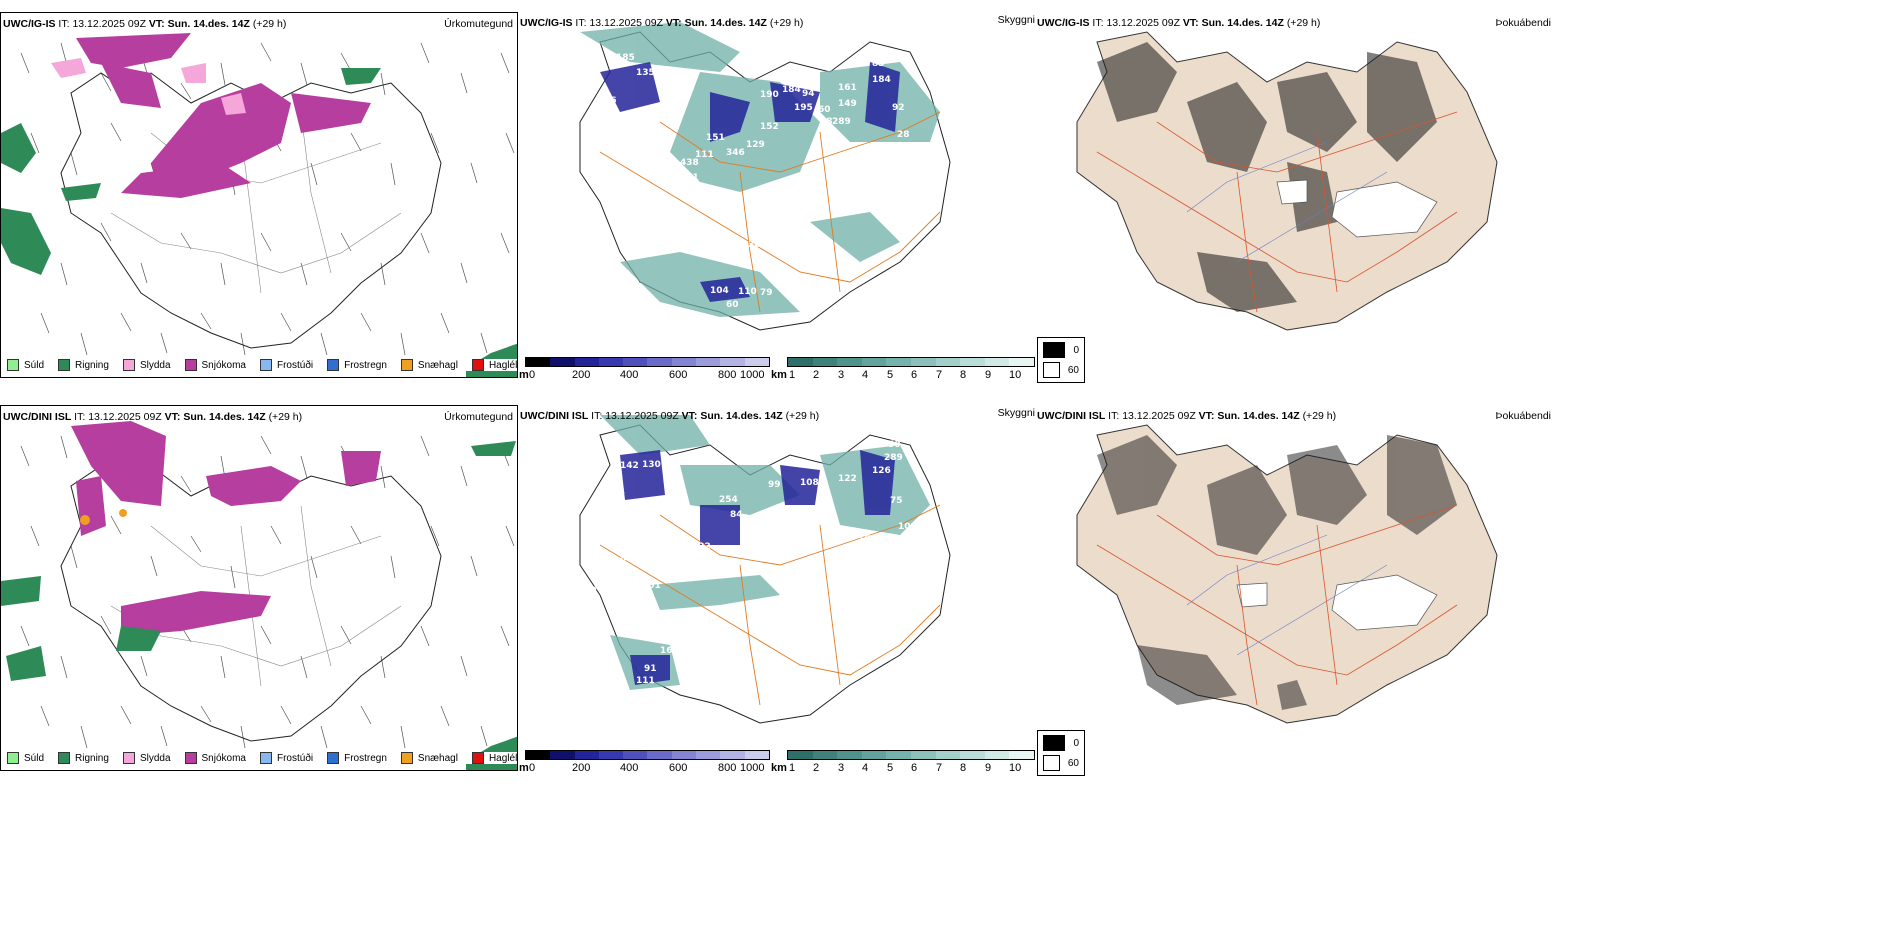 The width and height of the screenshot is (1900, 950). Describe the element at coordinates (674, 495) in the screenshot. I see `svg-text: 182` at that location.